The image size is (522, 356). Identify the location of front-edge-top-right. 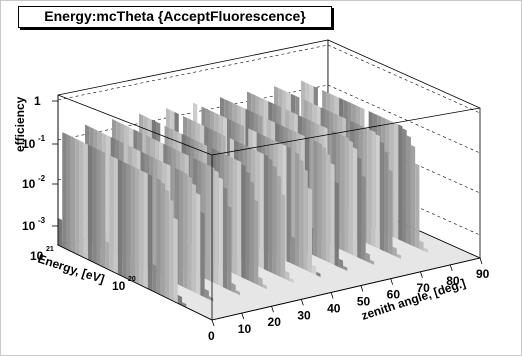
(346, 131).